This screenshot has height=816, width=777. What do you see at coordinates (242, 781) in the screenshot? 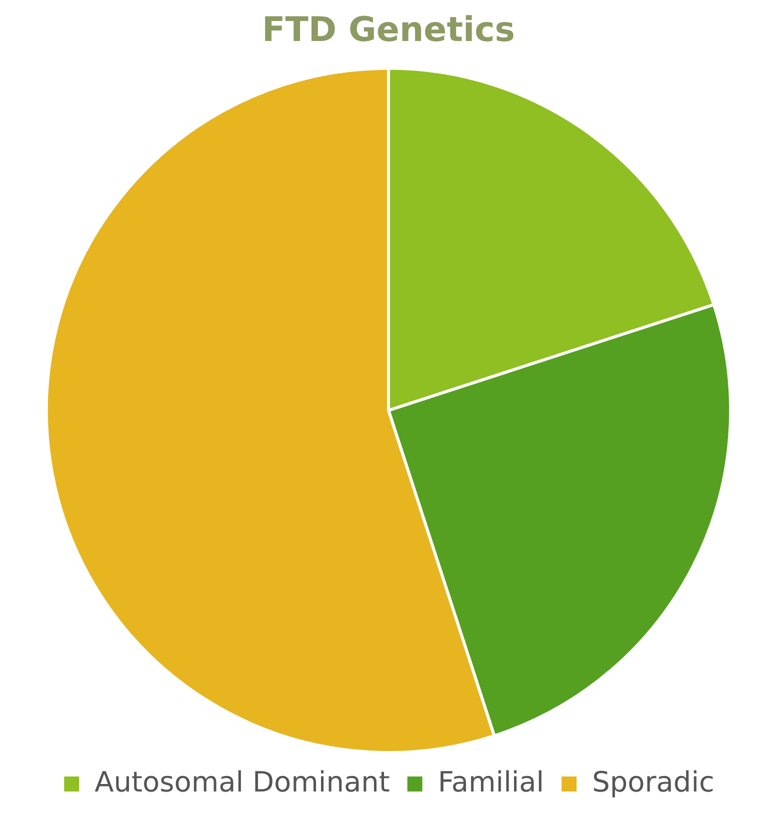
I see `legend-label: Autosomal Dominant` at bounding box center [242, 781].